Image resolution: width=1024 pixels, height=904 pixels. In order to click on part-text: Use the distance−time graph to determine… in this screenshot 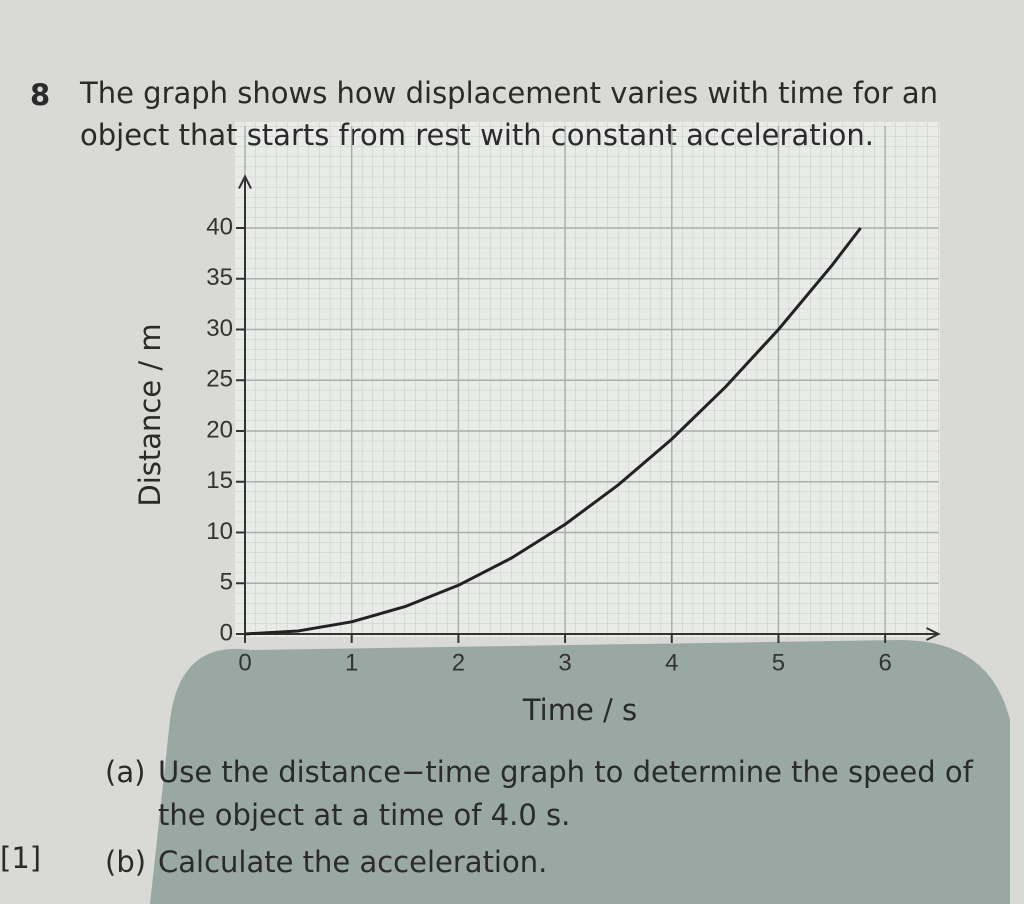, I will do `click(566, 772)`.